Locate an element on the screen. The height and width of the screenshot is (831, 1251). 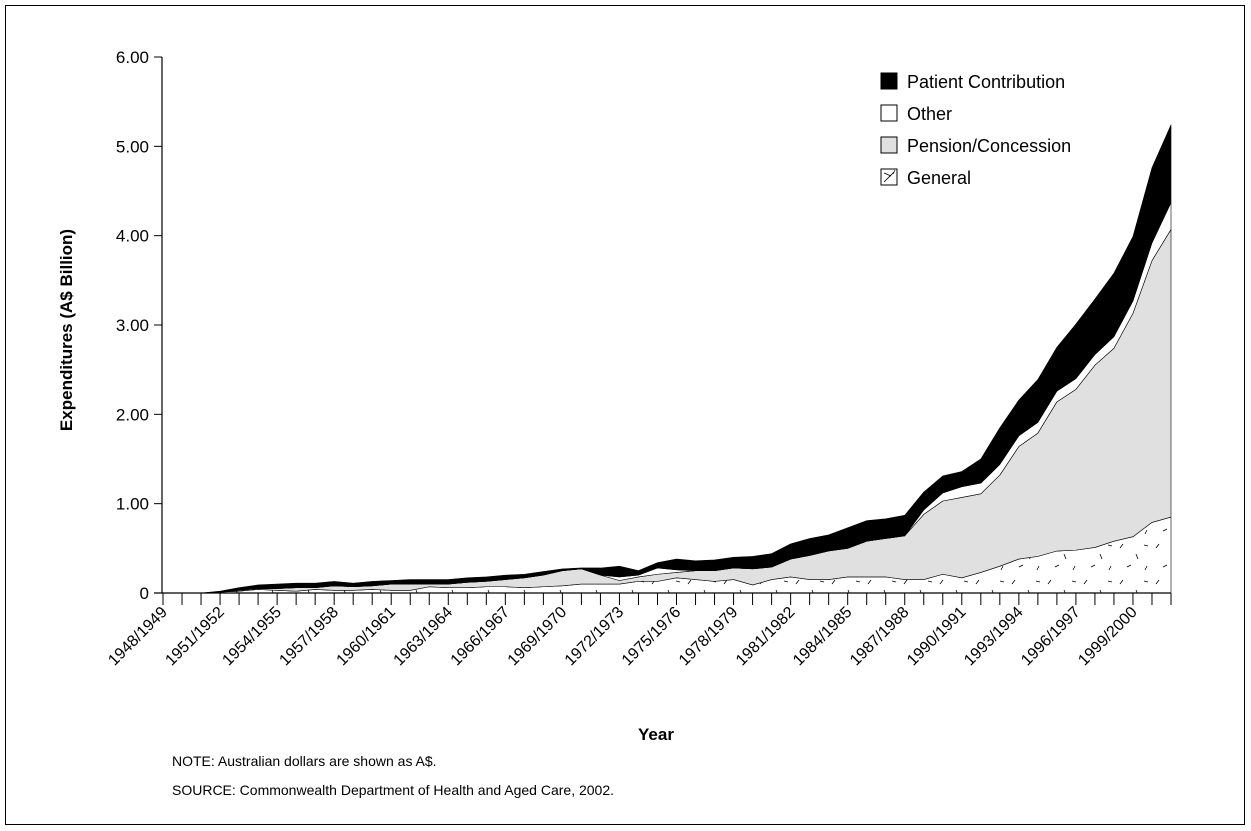
x-tick-label: 1996/1997 is located at coordinates (1051, 637).